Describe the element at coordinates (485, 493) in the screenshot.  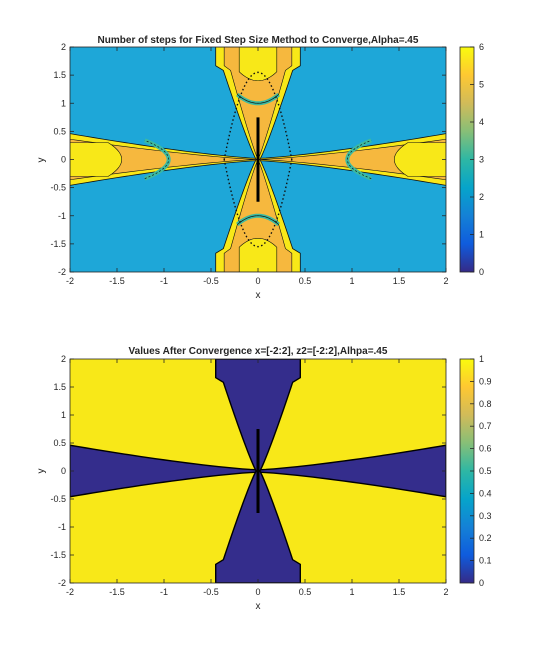
I see `colorbar-tick-label: 0.4` at that location.